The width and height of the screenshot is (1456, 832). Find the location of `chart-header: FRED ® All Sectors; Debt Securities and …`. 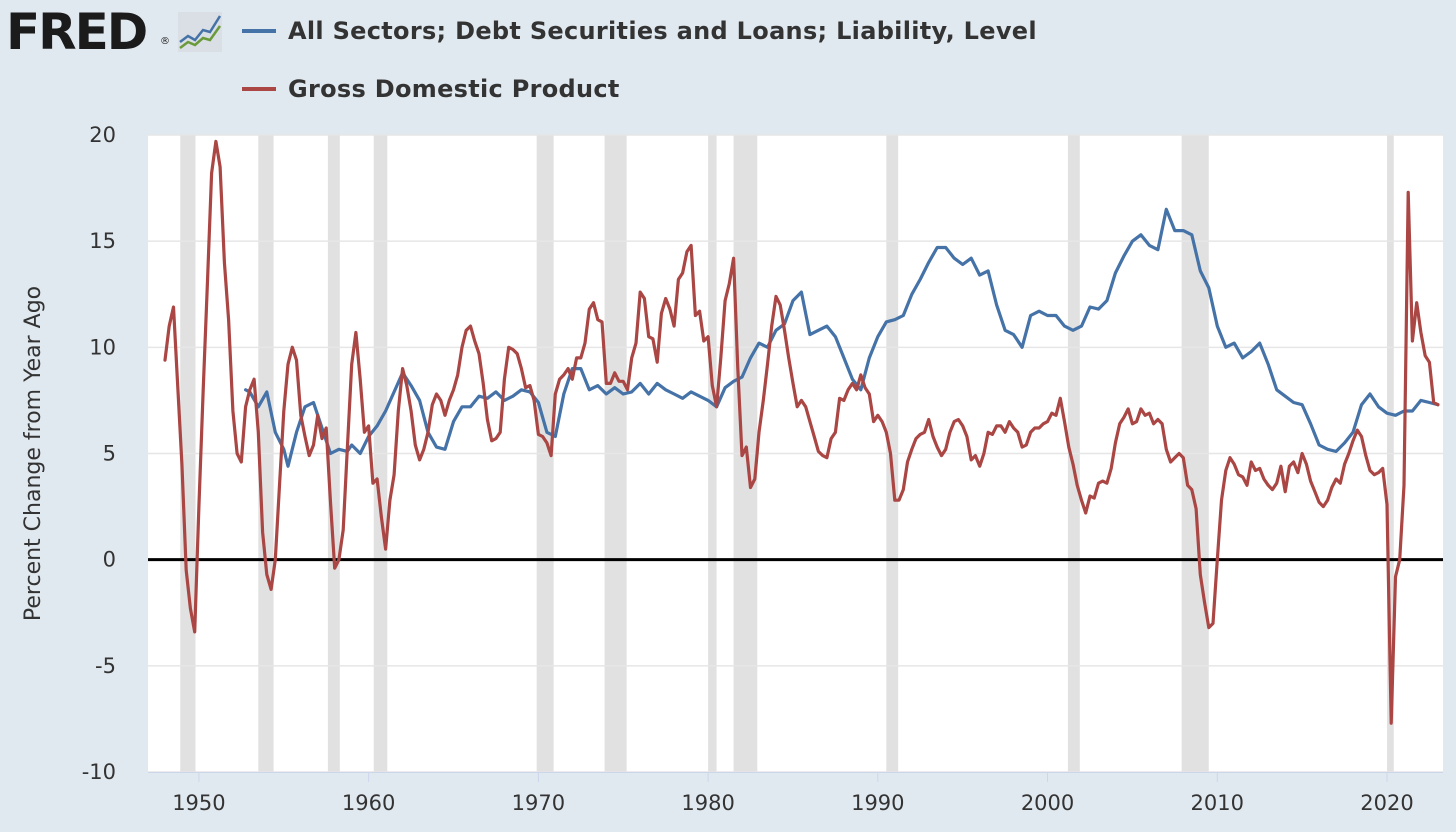

chart-header: FRED ® All Sectors; Debt Securities and … is located at coordinates (728, 60).